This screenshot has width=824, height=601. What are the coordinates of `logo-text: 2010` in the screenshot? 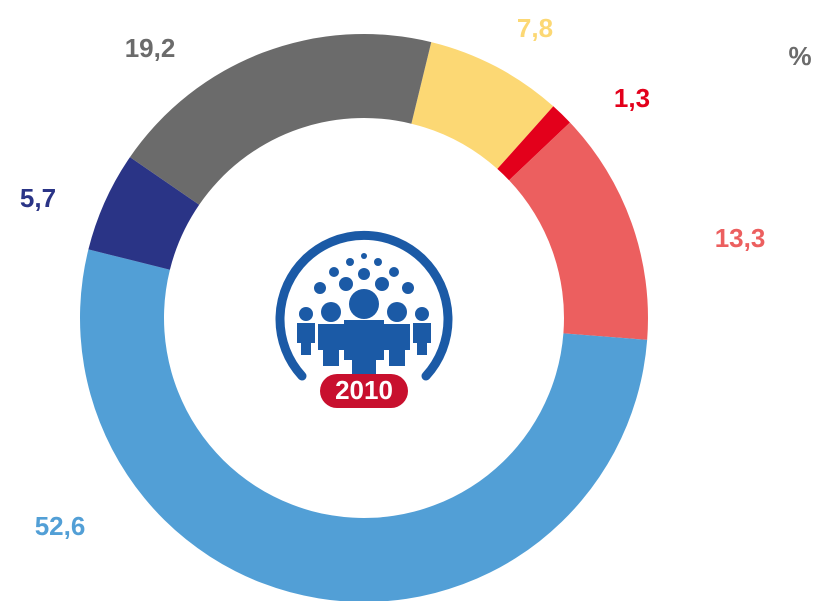 It's located at (364, 390).